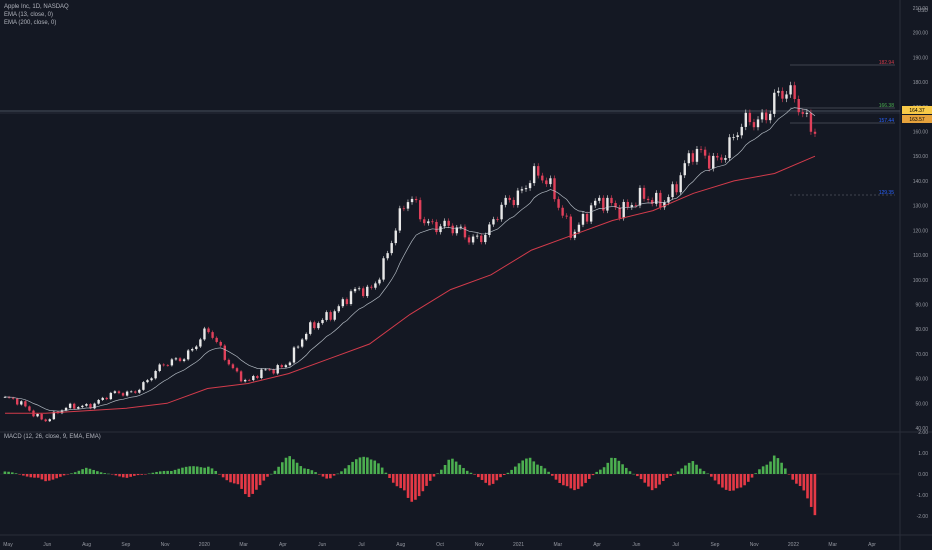 This screenshot has width=932, height=550. Describe the element at coordinates (52, 437) in the screenshot. I see `macd-legend: MACD (12, 26, close, 9, EMA, EMA)` at that location.